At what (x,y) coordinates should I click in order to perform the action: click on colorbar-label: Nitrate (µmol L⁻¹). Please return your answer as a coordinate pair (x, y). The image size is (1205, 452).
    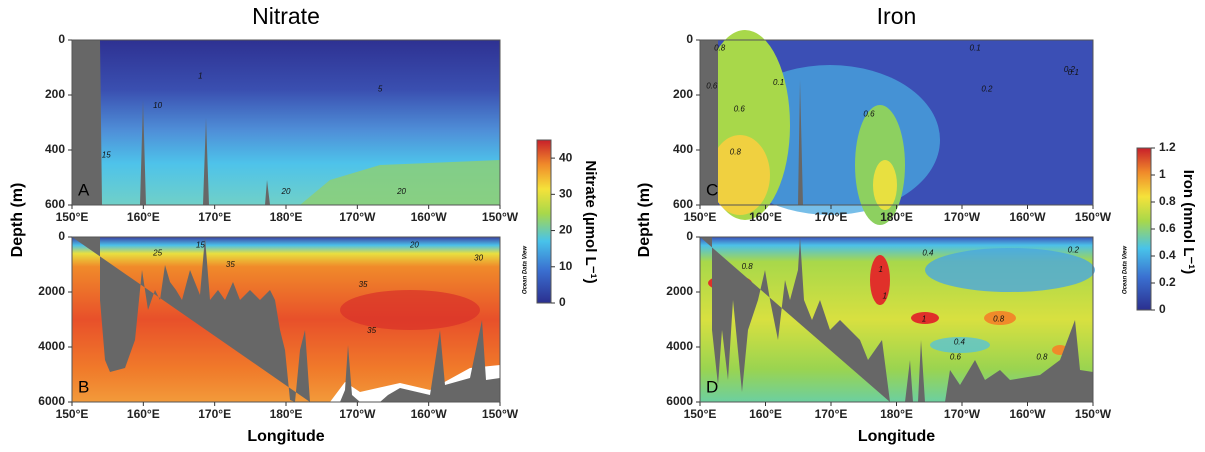
    Looking at the image, I should click on (590, 221).